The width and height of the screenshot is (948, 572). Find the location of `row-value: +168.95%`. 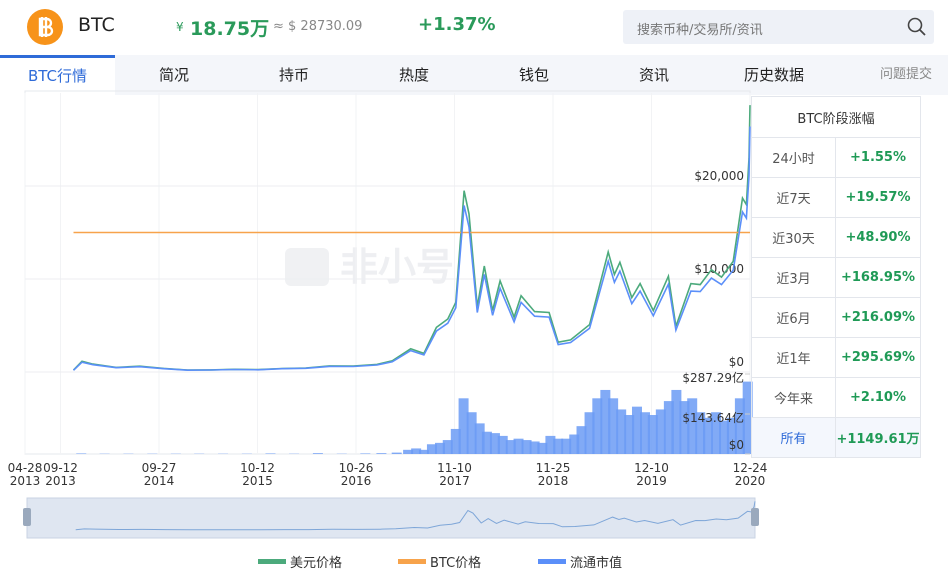

row-value: +168.95% is located at coordinates (878, 277).